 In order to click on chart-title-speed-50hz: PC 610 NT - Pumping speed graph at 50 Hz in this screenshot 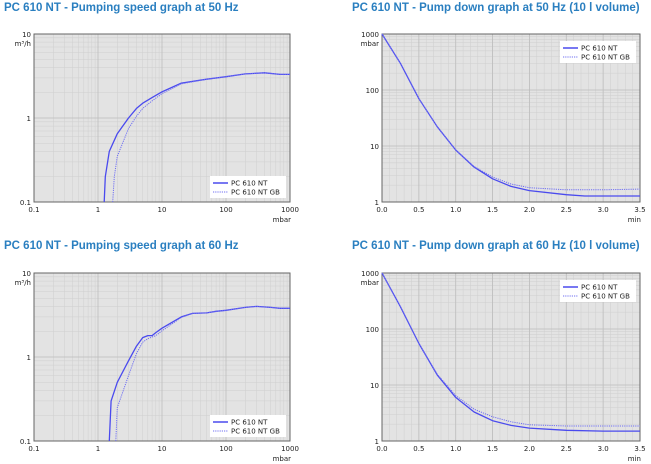, I will do `click(121, 8)`.